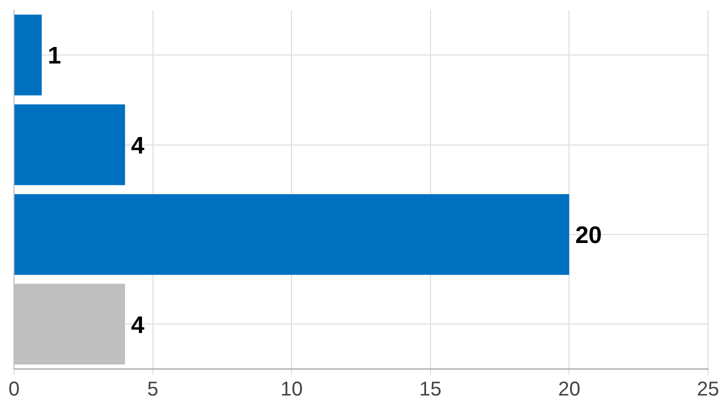 The height and width of the screenshot is (409, 724). What do you see at coordinates (152, 389) in the screenshot?
I see `x-tick-label: 5` at bounding box center [152, 389].